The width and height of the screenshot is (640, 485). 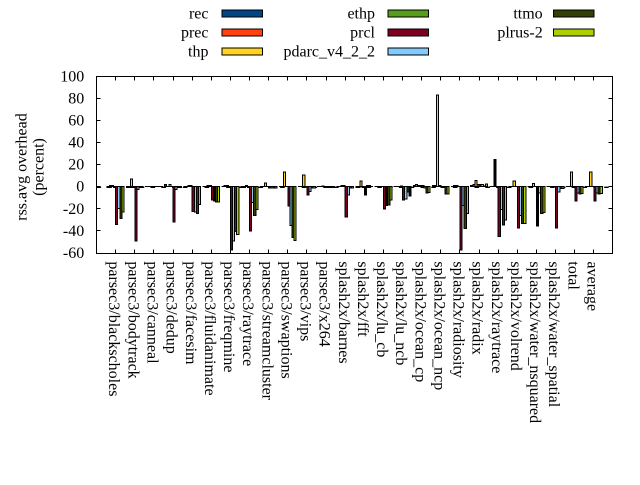 I want to click on svg-text: ttmo, so click(x=527, y=13).